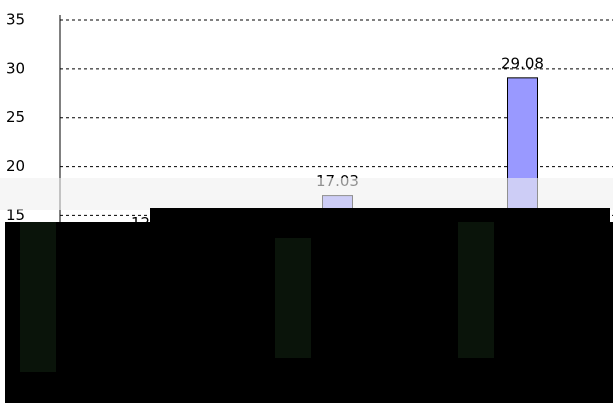 The width and height of the screenshot is (613, 407). I want to click on glitch-strip, so click(380, 216).